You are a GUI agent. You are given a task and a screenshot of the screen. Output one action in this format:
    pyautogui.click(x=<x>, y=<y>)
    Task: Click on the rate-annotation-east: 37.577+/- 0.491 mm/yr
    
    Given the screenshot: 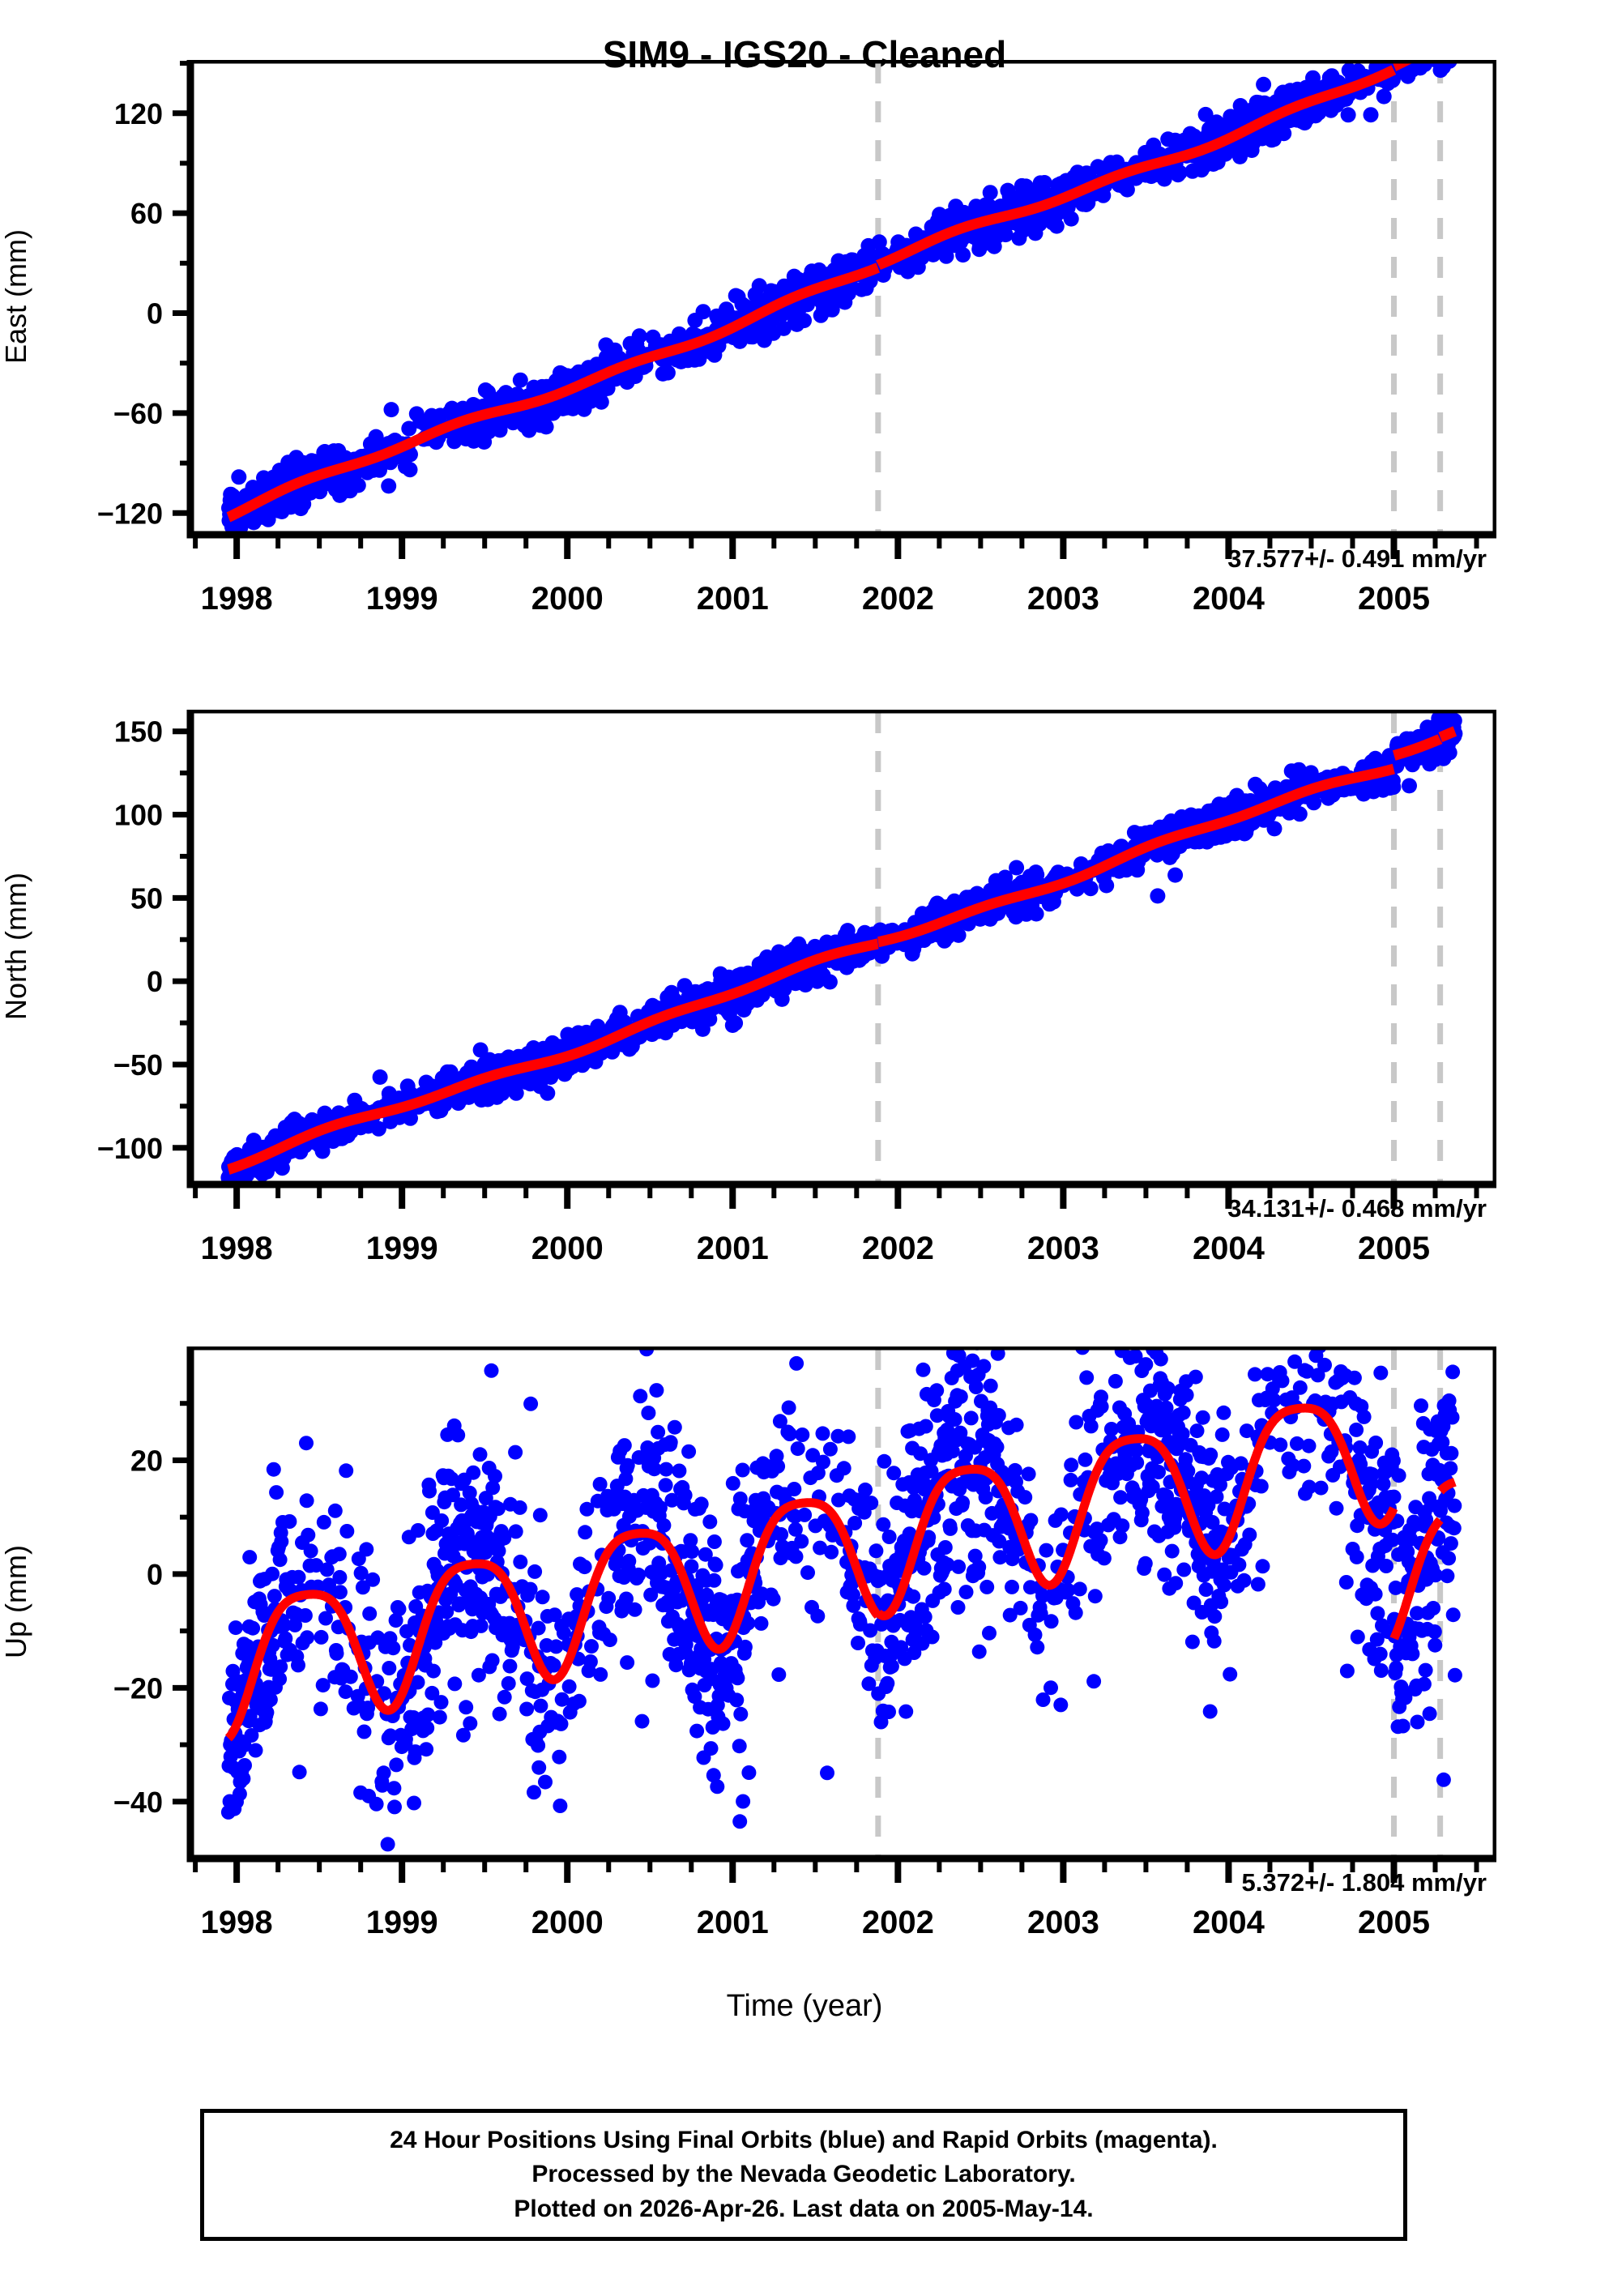 What is the action you would take?
    pyautogui.click(x=1357, y=558)
    